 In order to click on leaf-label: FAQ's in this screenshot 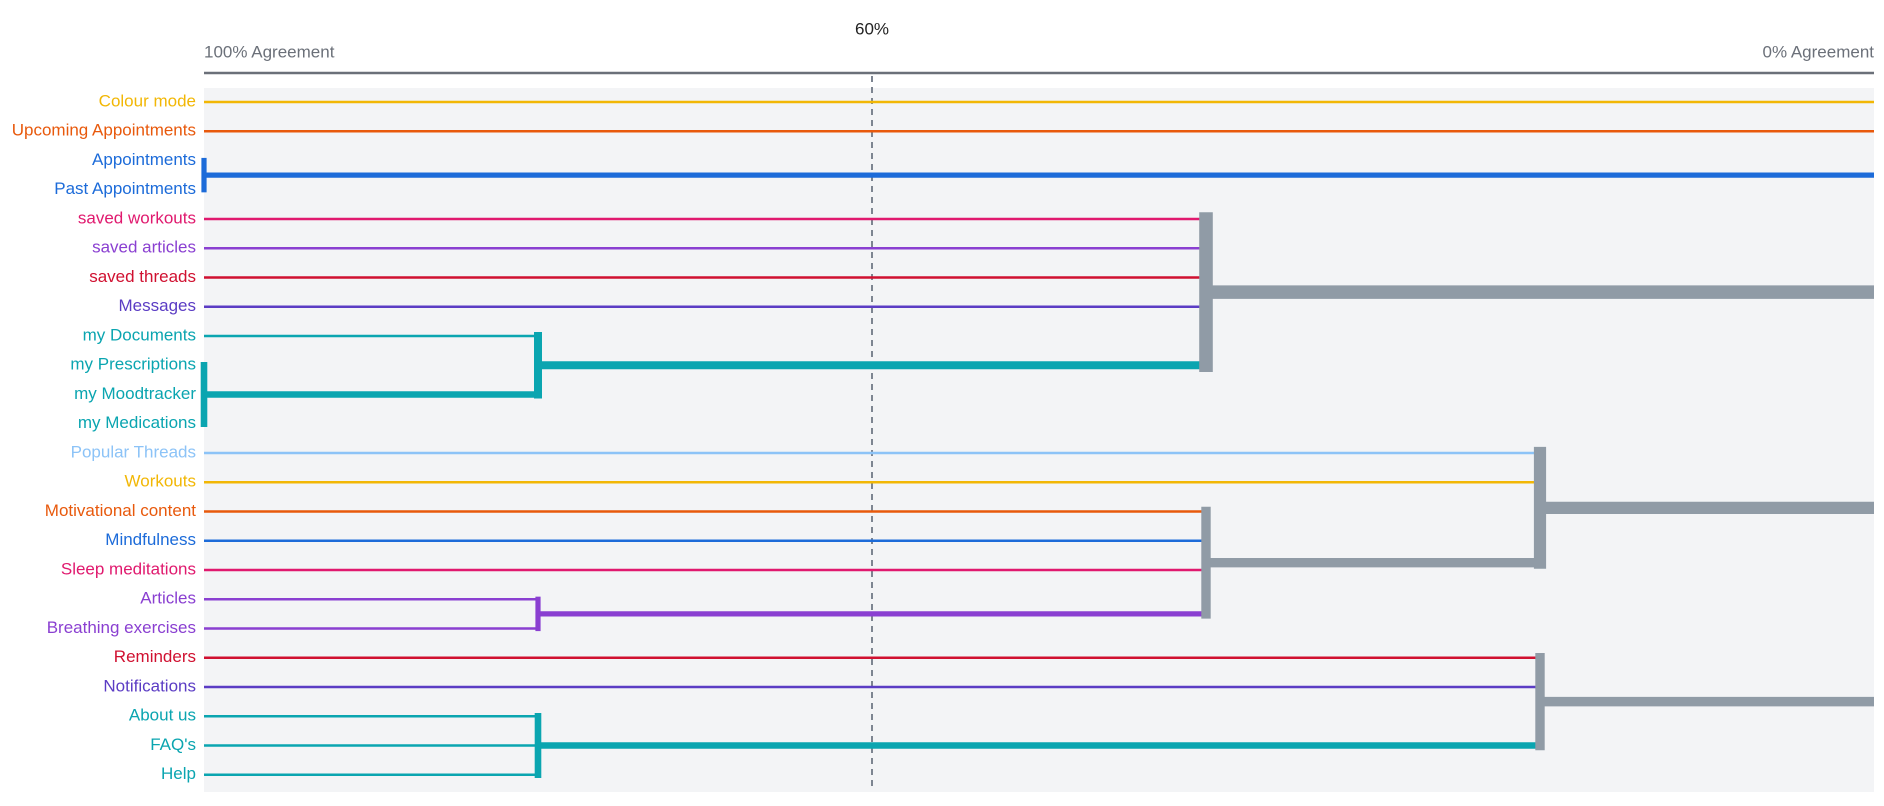, I will do `click(173, 744)`.